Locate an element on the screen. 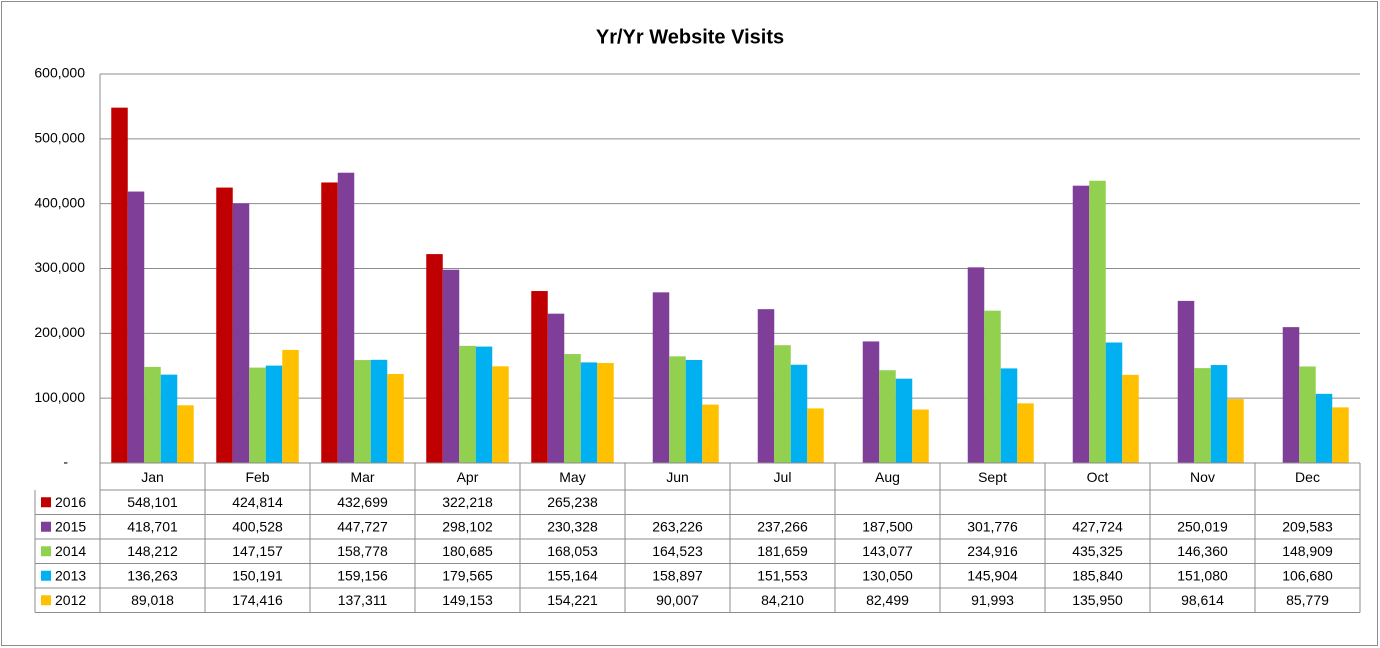 The image size is (1380, 648). table-cell: 418,701 is located at coordinates (152, 526).